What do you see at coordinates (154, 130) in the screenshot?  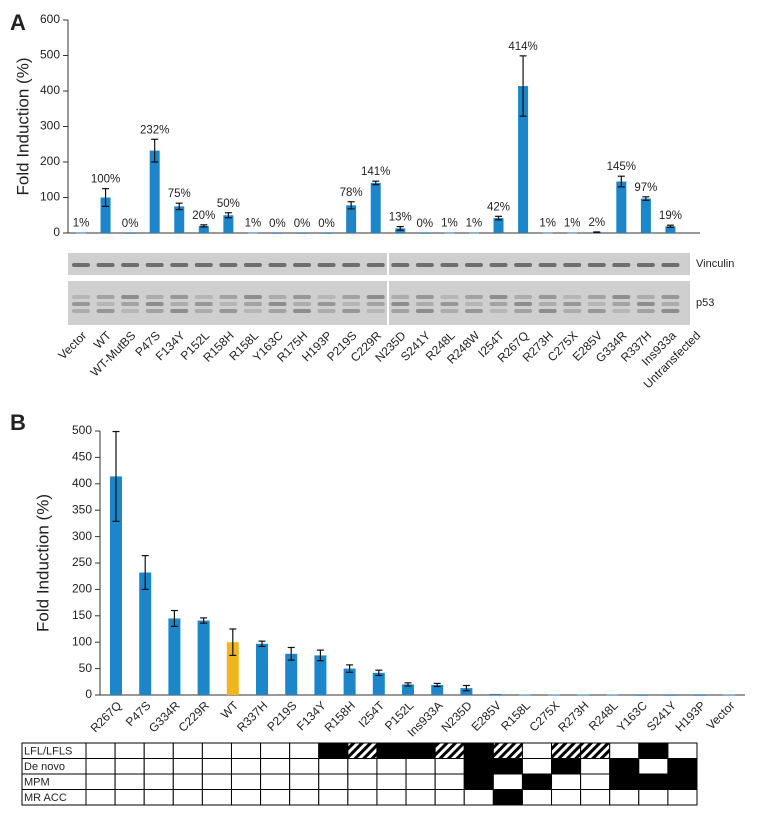 I see `value-label: 232%` at bounding box center [154, 130].